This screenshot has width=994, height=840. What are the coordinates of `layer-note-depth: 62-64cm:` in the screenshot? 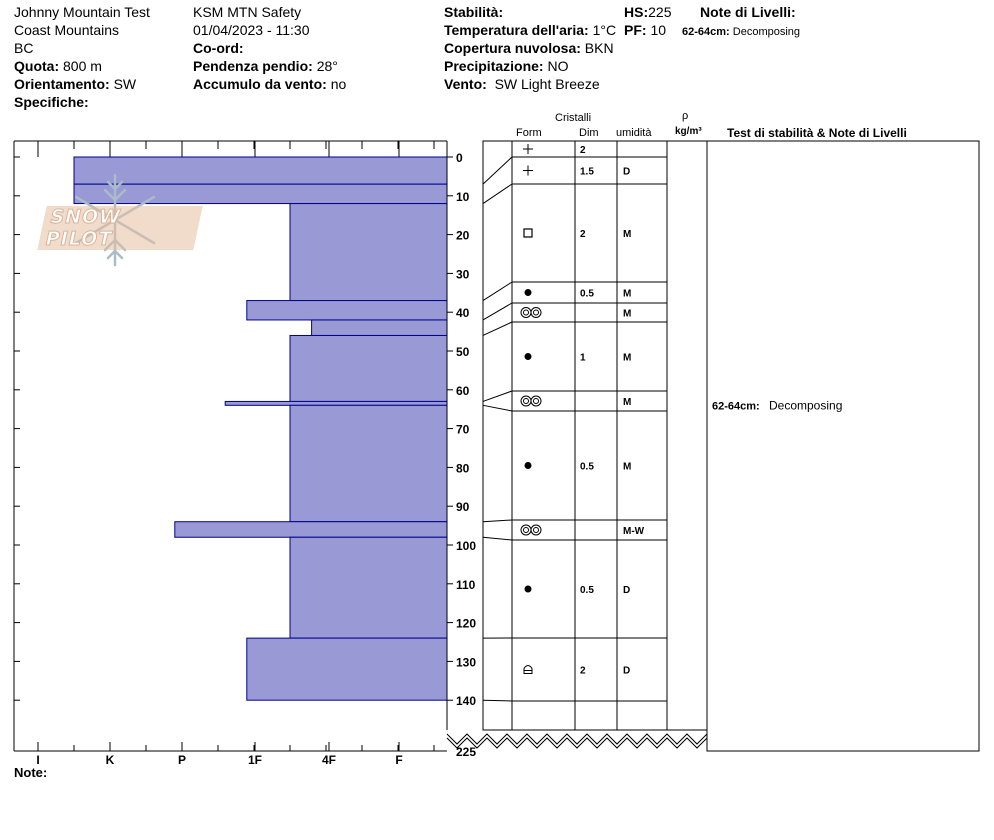 It's located at (736, 406).